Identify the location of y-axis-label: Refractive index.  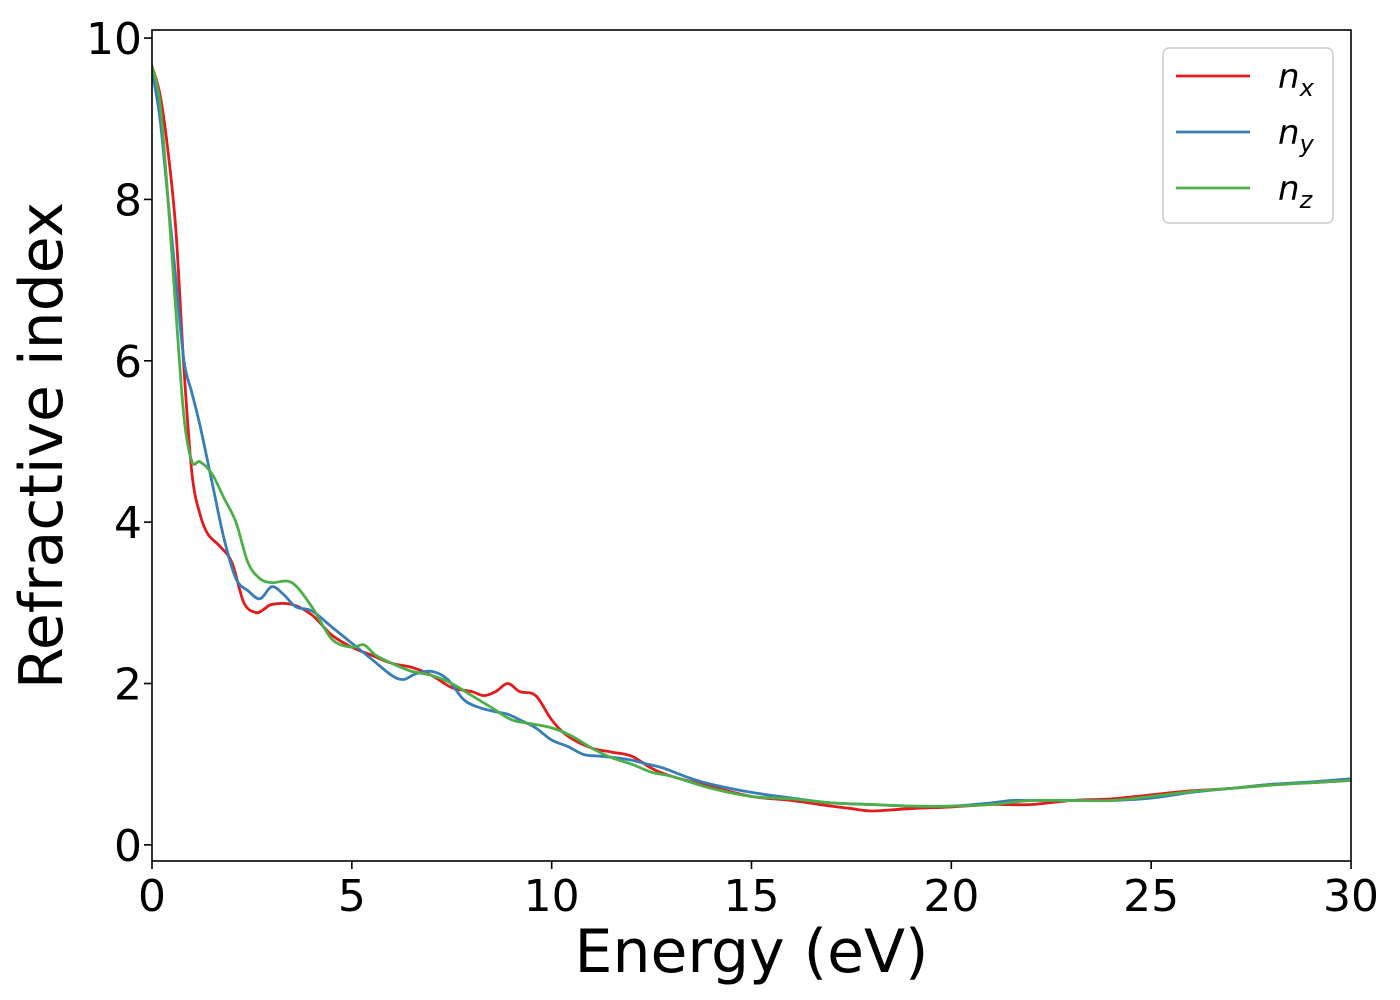
(42, 445).